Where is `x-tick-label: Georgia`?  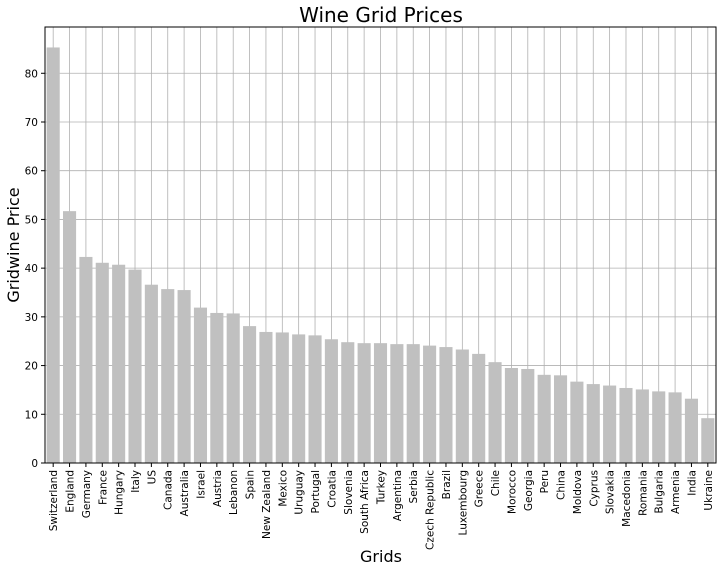 x-tick-label: Georgia is located at coordinates (529, 490).